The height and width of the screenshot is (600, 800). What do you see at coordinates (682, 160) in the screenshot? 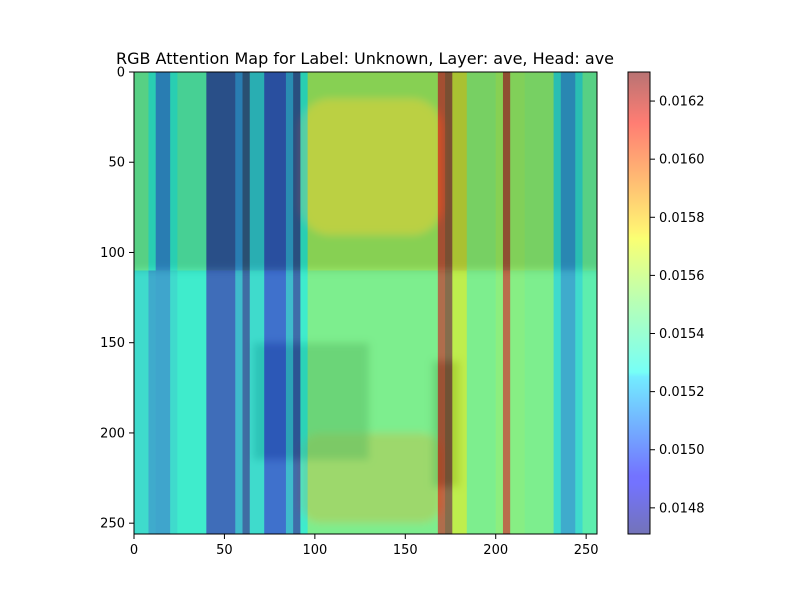
I see `colorbar-tick-label-6: 0.0160` at bounding box center [682, 160].